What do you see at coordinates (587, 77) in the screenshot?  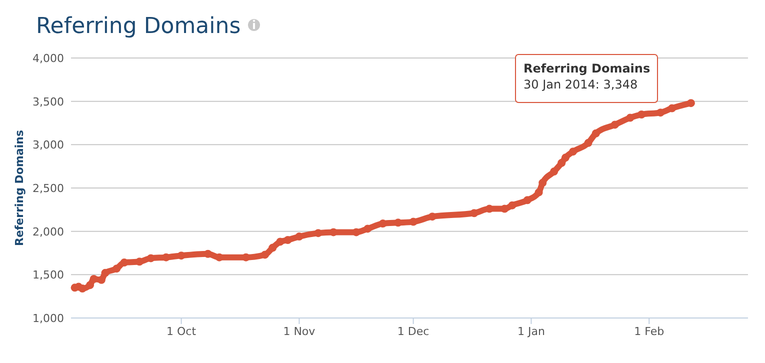 I see `annotation: Referring Domains 30 Jan 2014: 3,348` at bounding box center [587, 77].